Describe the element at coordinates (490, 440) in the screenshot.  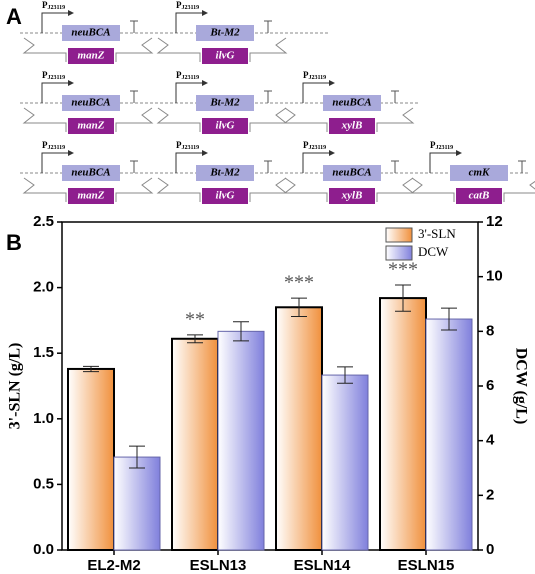
I see `y2-tick-label: 4` at that location.